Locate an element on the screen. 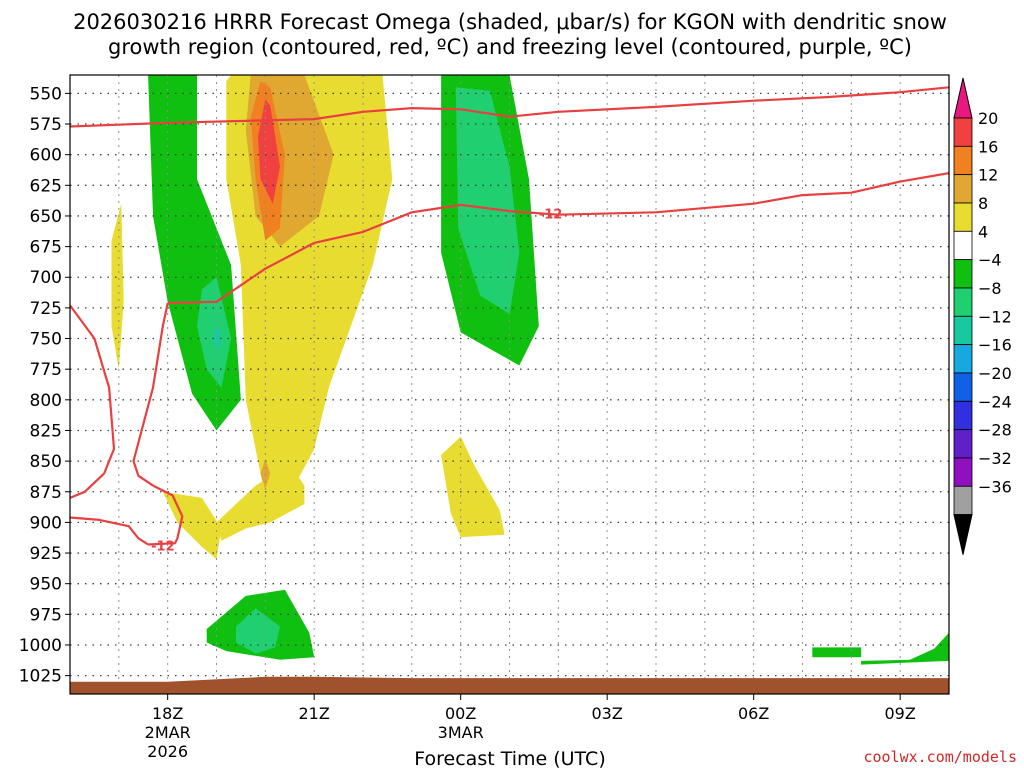  colorbar-tick-12: −32 is located at coordinates (995, 458).